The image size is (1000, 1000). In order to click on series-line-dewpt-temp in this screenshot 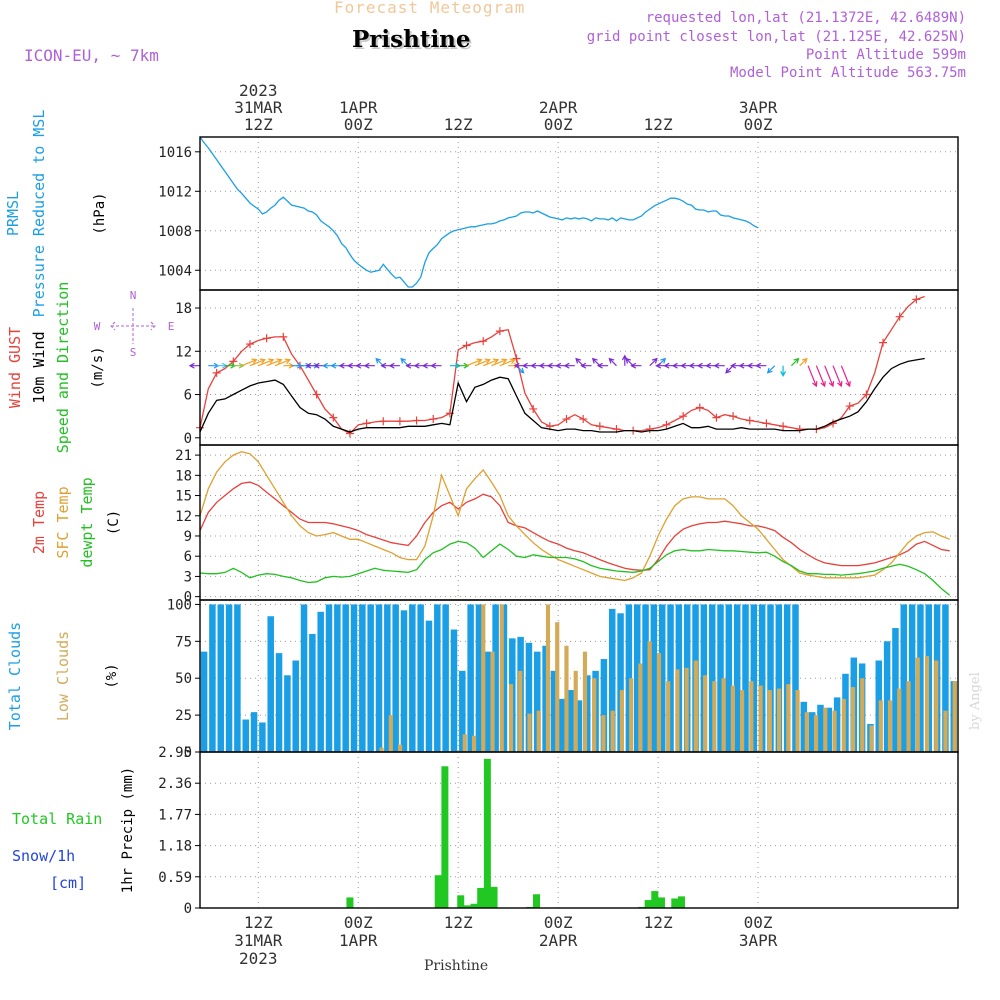, I will do `click(575, 568)`.